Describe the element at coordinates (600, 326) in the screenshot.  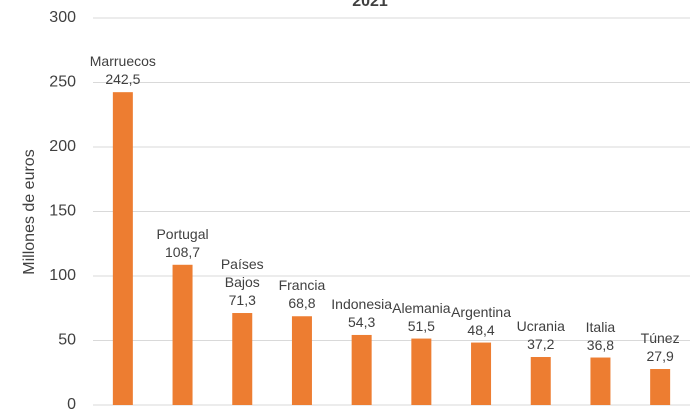
I see `category-label: Italia` at that location.